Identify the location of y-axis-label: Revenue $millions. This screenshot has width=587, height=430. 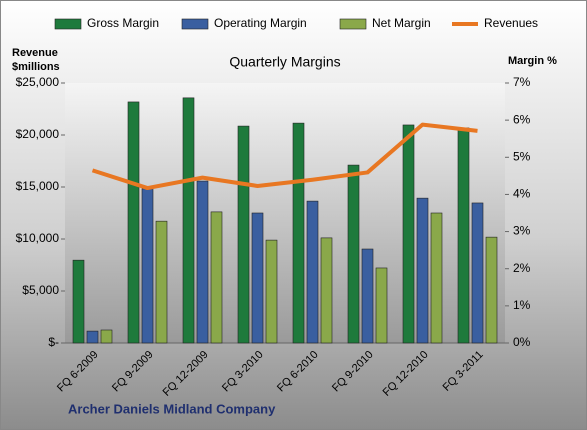
(36, 60).